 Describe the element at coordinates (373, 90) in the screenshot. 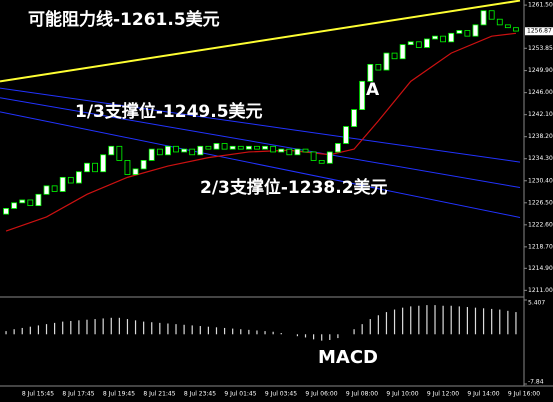

I see `annotation: A` at that location.